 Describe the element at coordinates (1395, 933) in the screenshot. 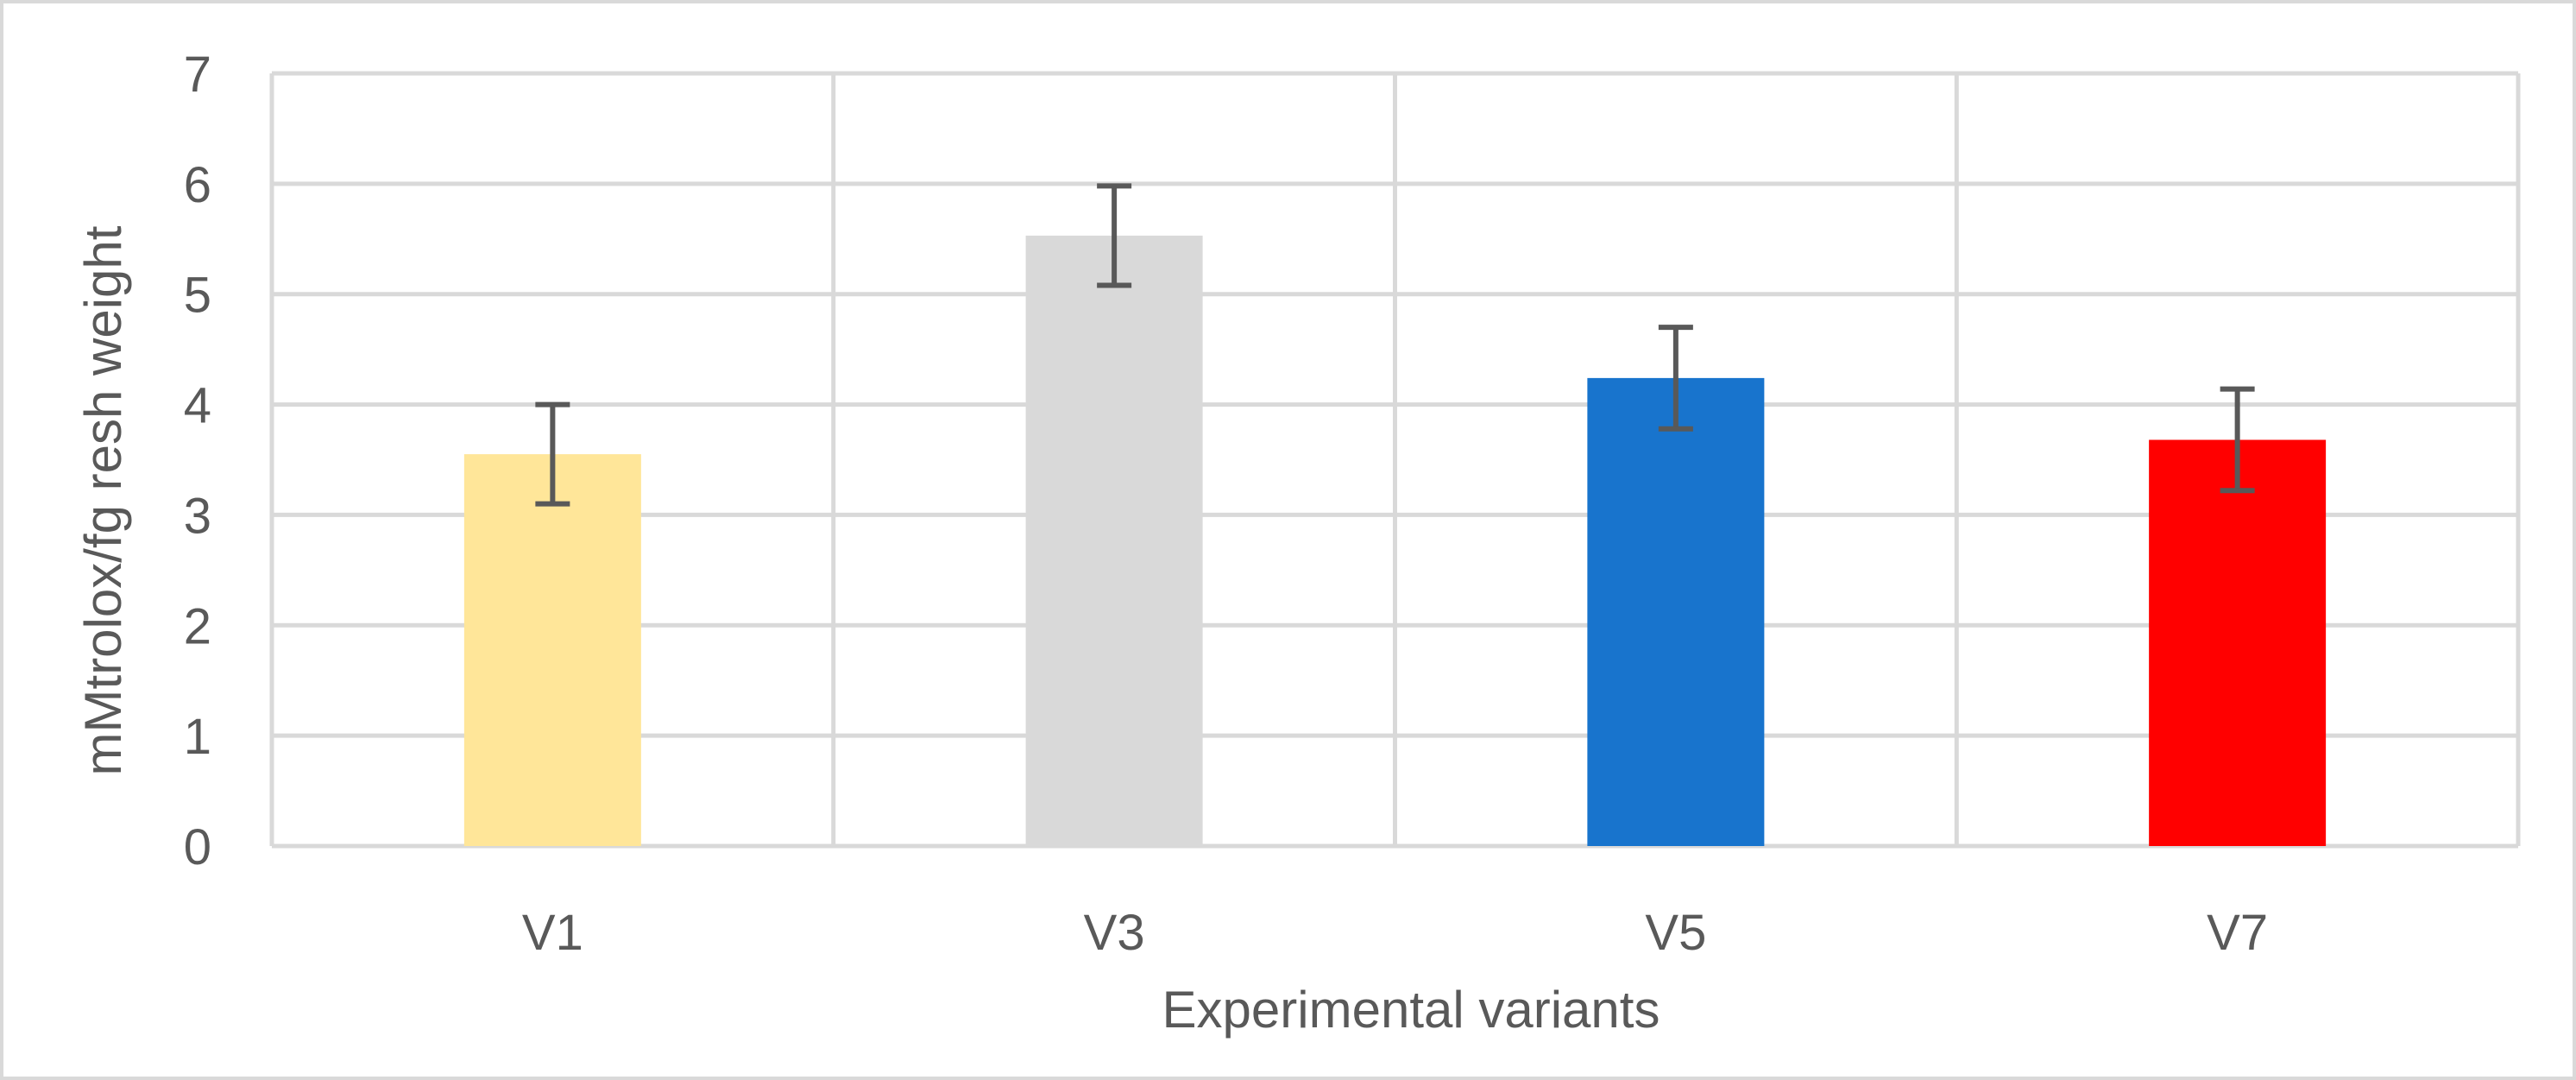

I see `x-axis-ticks: V1 V3 V5 V7` at that location.